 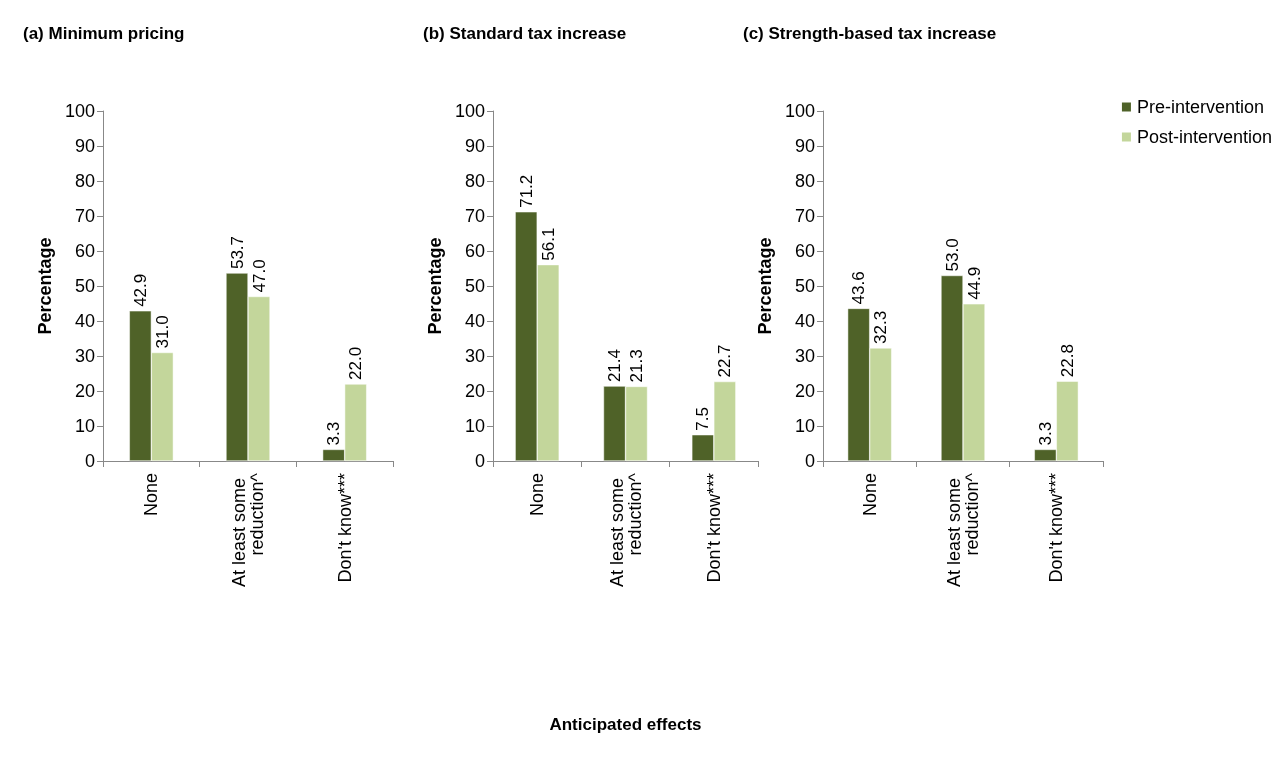 I want to click on data-label: 42.9, so click(x=140, y=290).